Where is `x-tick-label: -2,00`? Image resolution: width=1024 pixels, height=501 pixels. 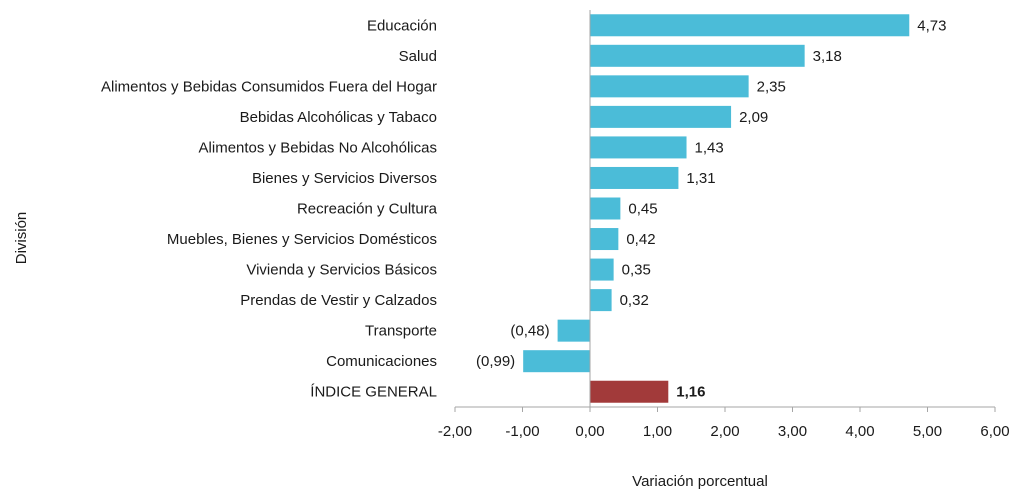
x-tick-label: -2,00 is located at coordinates (455, 431).